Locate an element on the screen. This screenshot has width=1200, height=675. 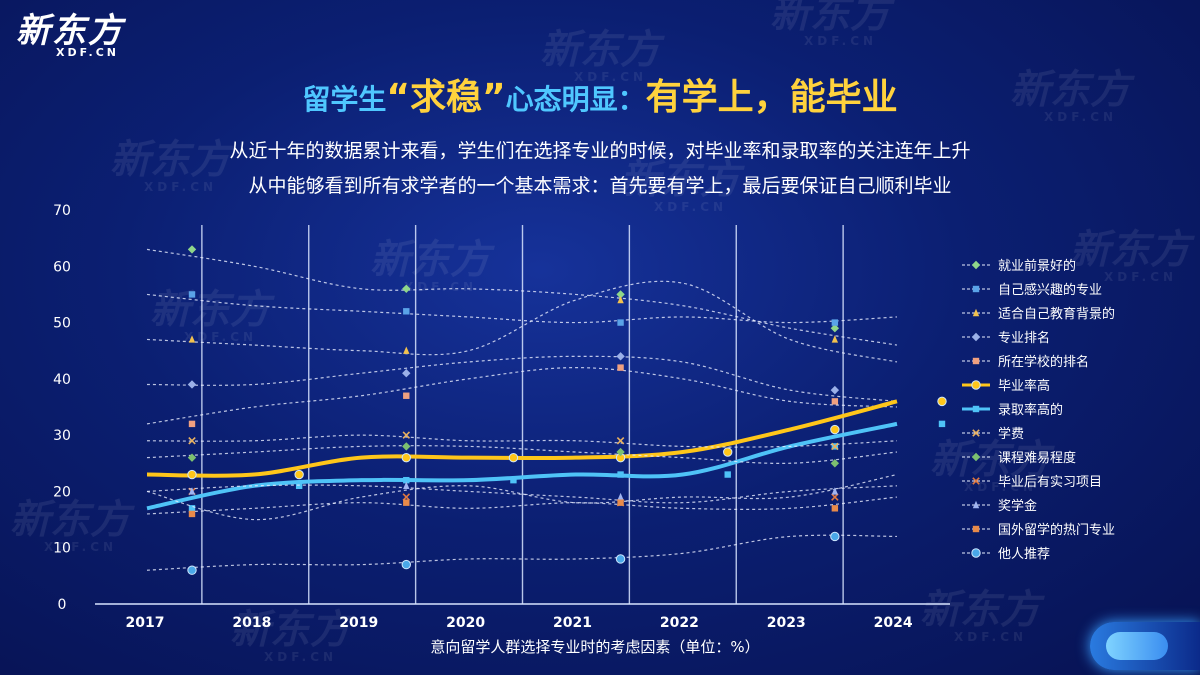
y-tick-label: 0 is located at coordinates (62, 605).